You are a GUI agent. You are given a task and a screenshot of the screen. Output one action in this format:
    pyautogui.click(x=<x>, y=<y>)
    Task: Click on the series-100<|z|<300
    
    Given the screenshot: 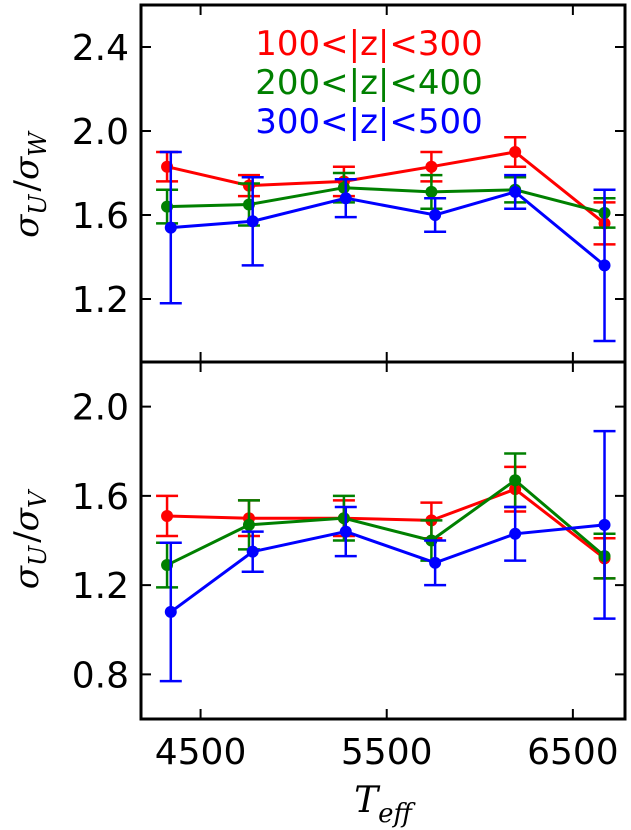 What is the action you would take?
    pyautogui.click(x=386, y=522)
    